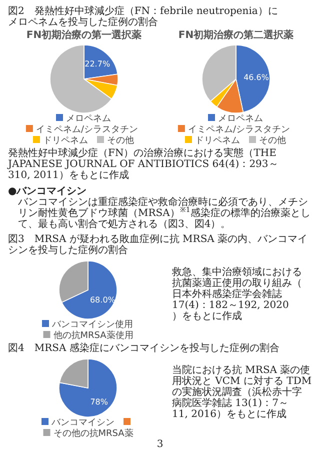 Image resolution: width=320 pixels, height=453 pixels. Describe the element at coordinates (163, 213) in the screenshot. I see `text: バンコマイシンは重症感染症や救命治療時に必須であり、メチシリン耐性黄色ブドウ球菌（MRSA）$^{※1}$感染症の標準的治療薬として、最も高い割合で処方される（図3、図4）。` at that location.